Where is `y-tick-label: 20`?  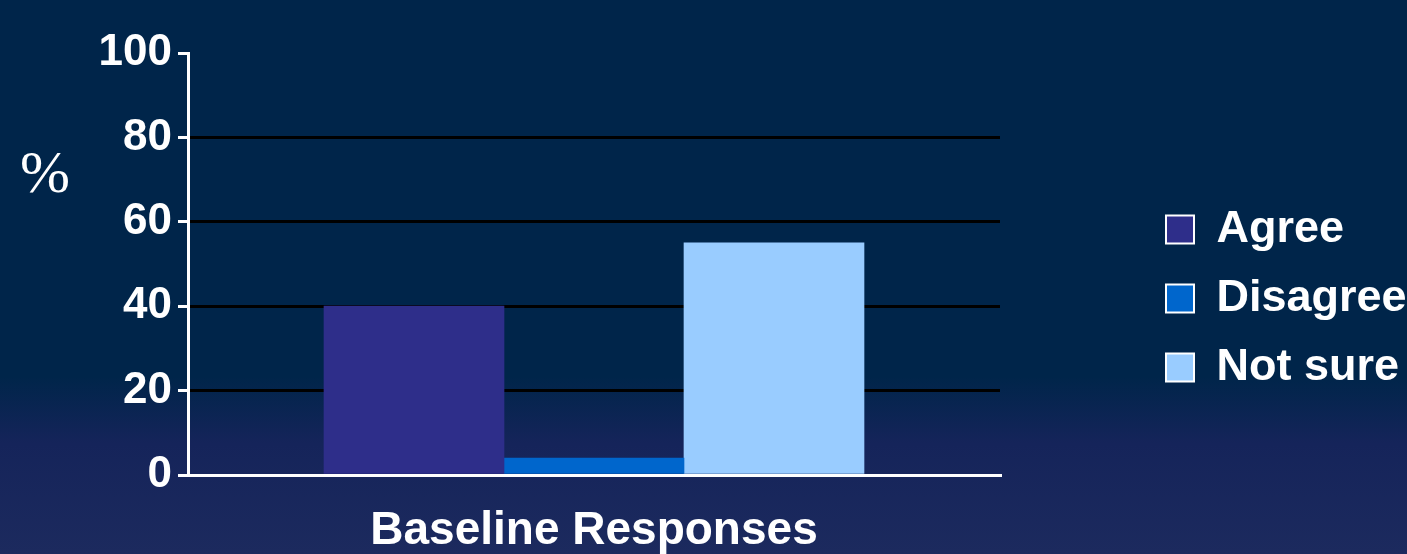 y-tick-label: 20 is located at coordinates (147, 387).